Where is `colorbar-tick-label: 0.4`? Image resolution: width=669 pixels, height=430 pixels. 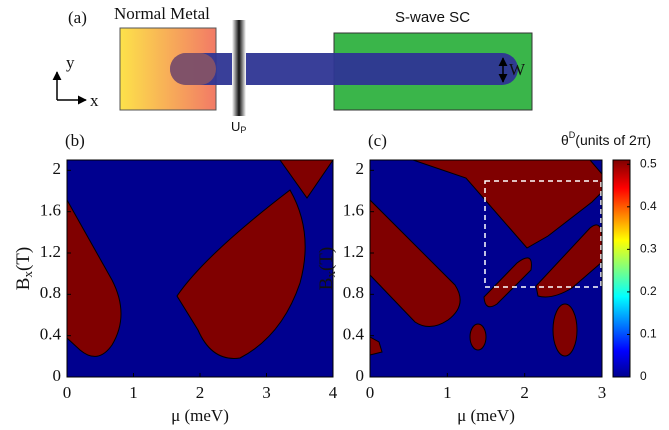
colorbar-tick-label: 0.4 is located at coordinates (648, 206).